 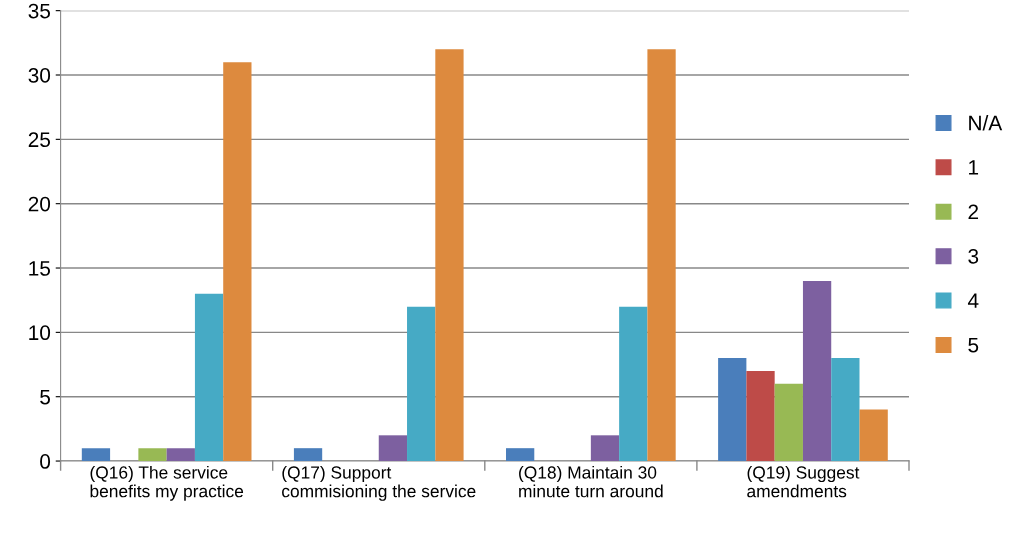 What do you see at coordinates (45, 397) in the screenshot?
I see `y-tick-label: 5` at bounding box center [45, 397].